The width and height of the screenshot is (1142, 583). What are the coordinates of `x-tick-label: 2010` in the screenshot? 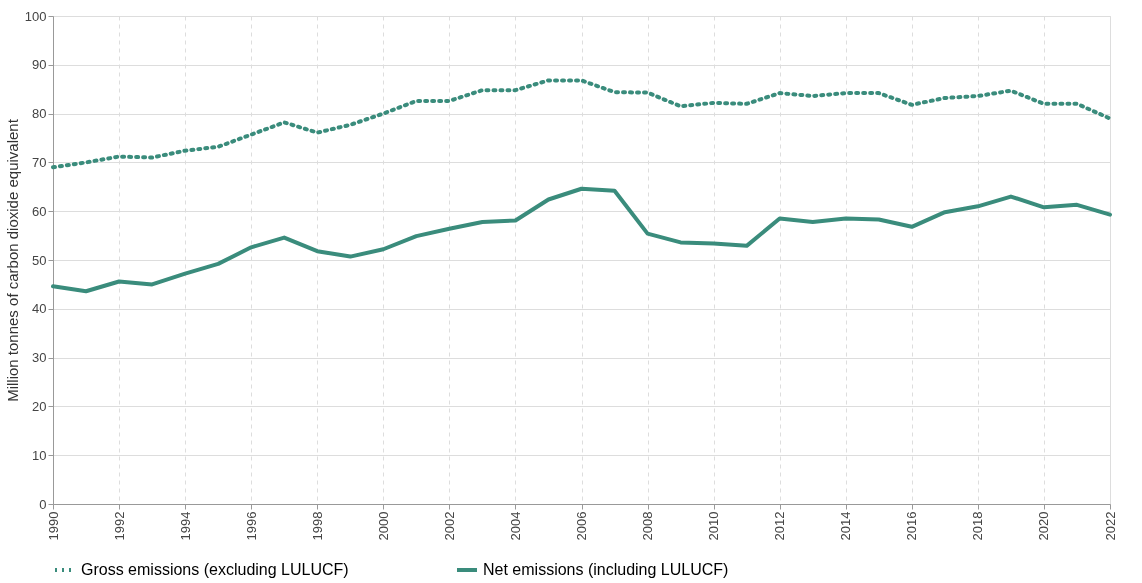 It's located at (714, 526).